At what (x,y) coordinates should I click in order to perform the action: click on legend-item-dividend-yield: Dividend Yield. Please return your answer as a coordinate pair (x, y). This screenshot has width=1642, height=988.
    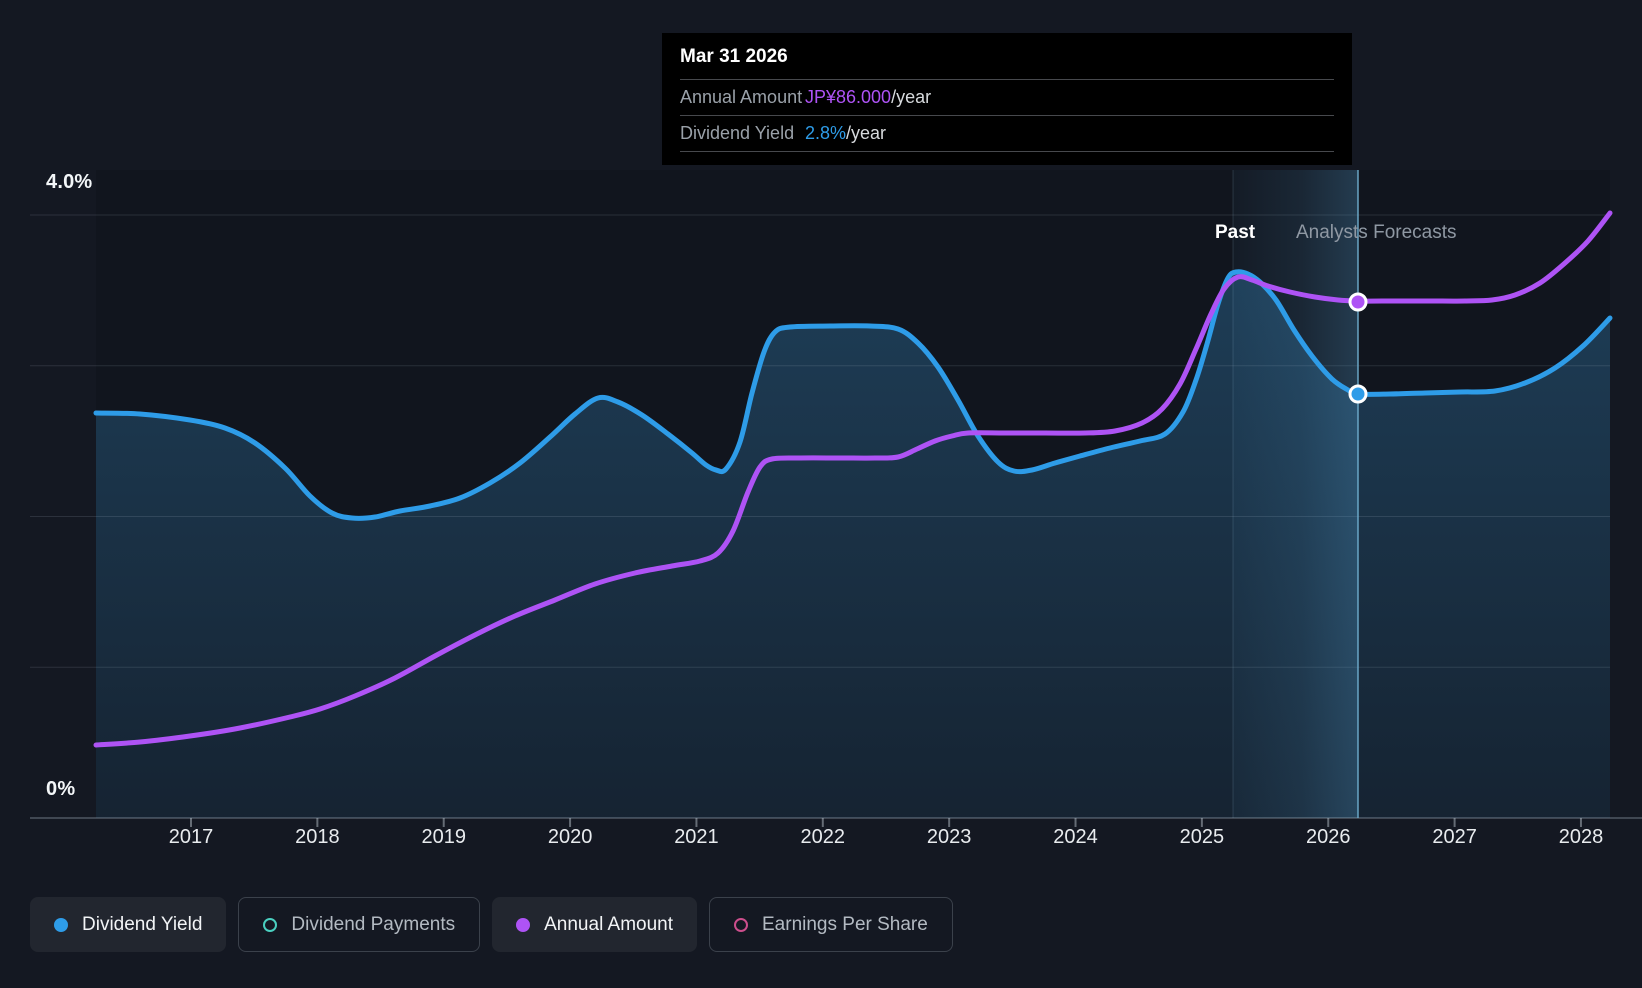
    Looking at the image, I should click on (128, 924).